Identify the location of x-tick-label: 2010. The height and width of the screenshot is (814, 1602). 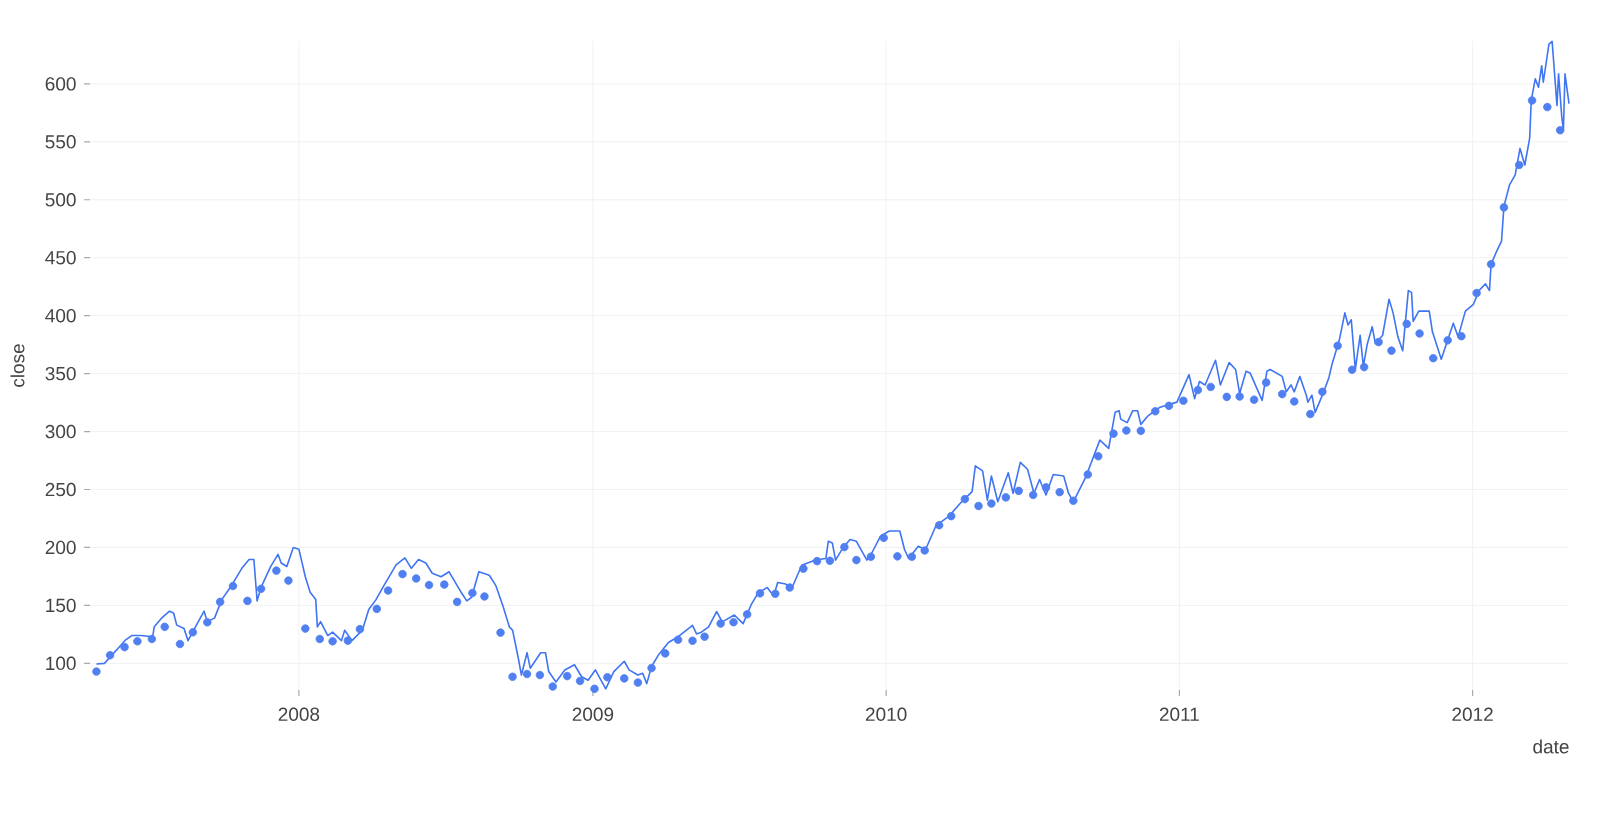
(886, 714).